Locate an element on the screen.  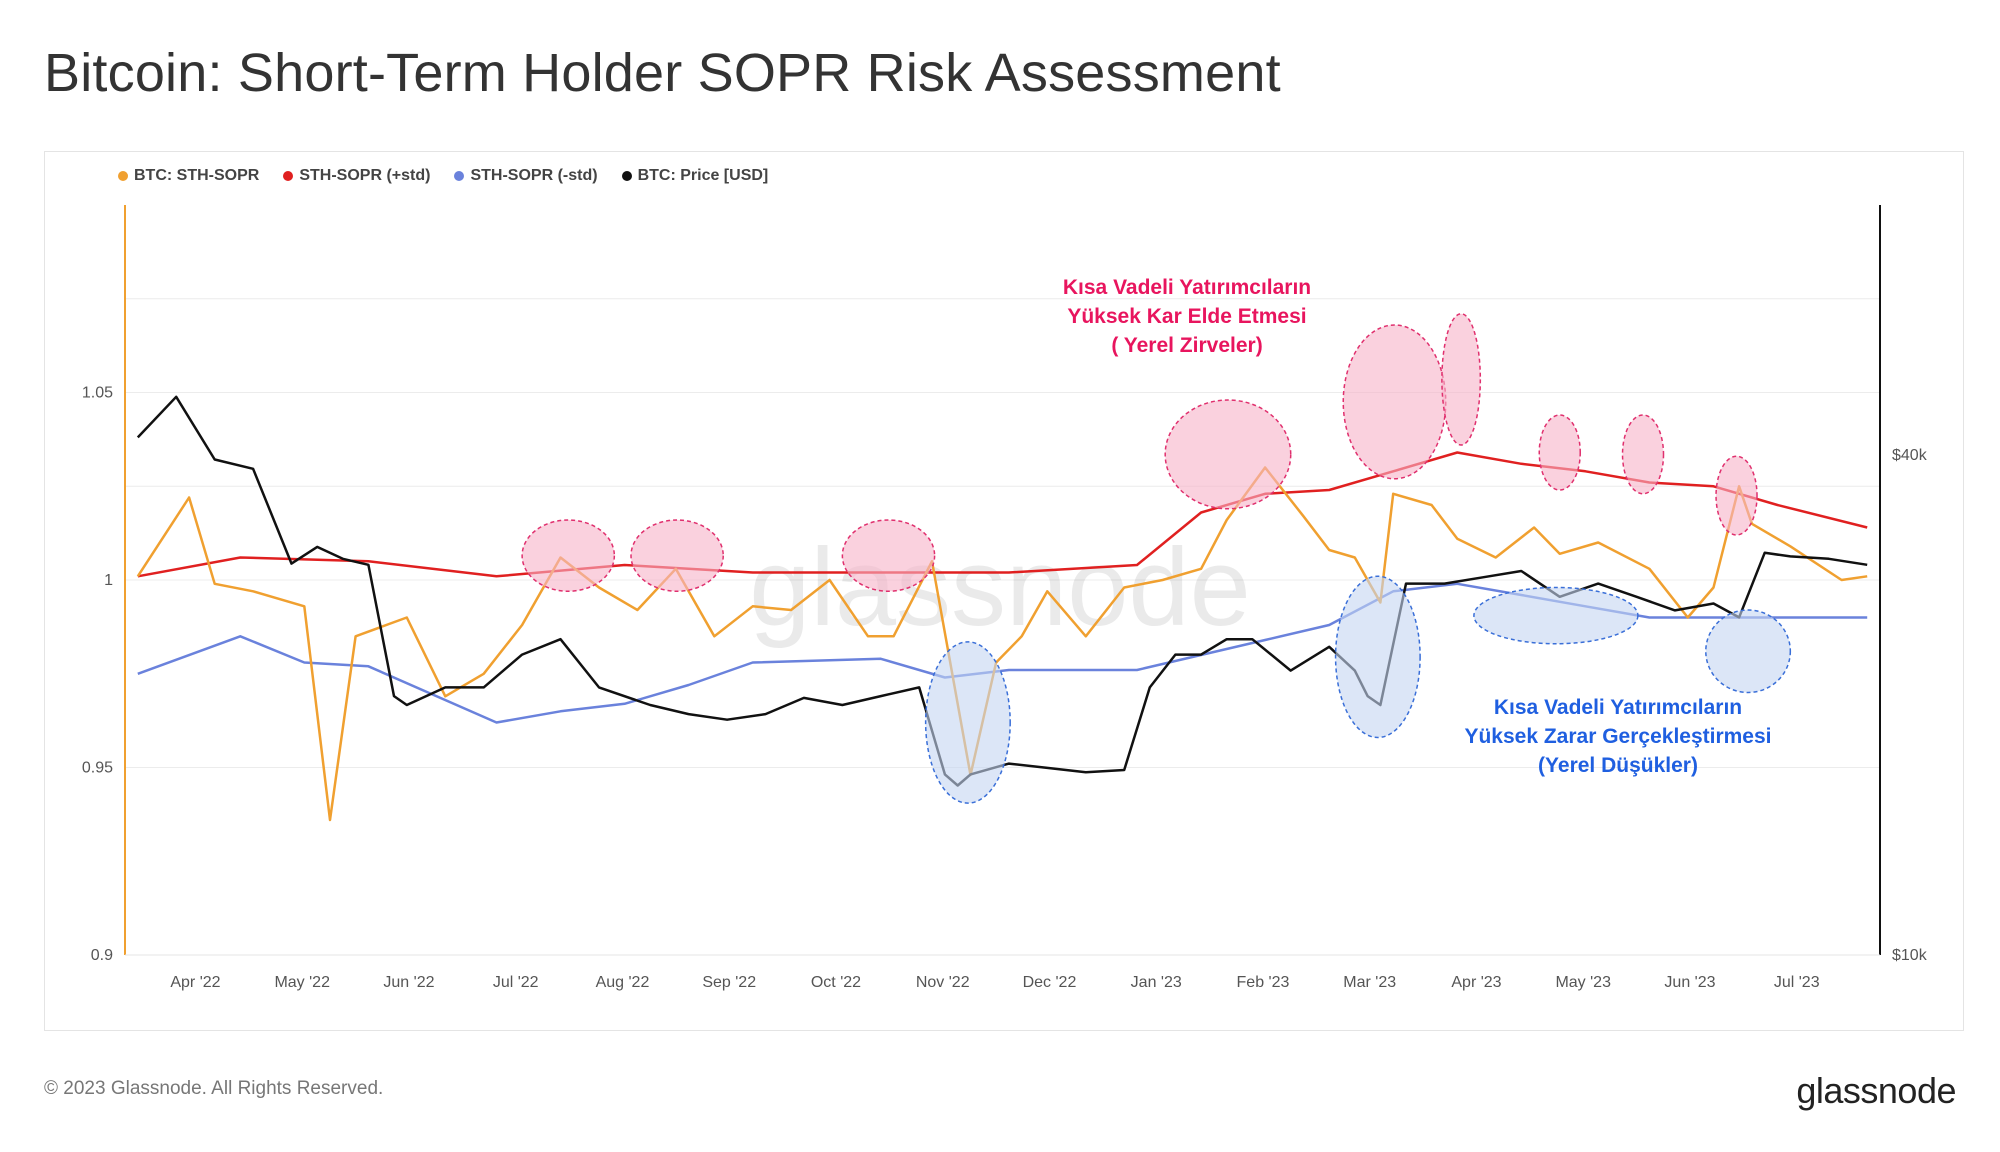
legend-item-sth-sopr: BTC: STH-SOPR is located at coordinates (188, 176).